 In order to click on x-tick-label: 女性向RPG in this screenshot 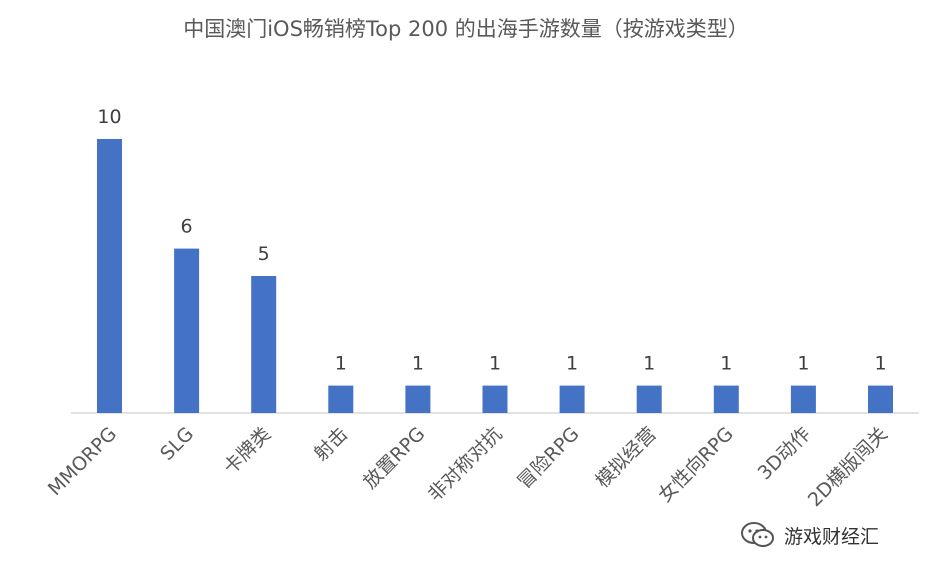, I will do `click(696, 465)`.